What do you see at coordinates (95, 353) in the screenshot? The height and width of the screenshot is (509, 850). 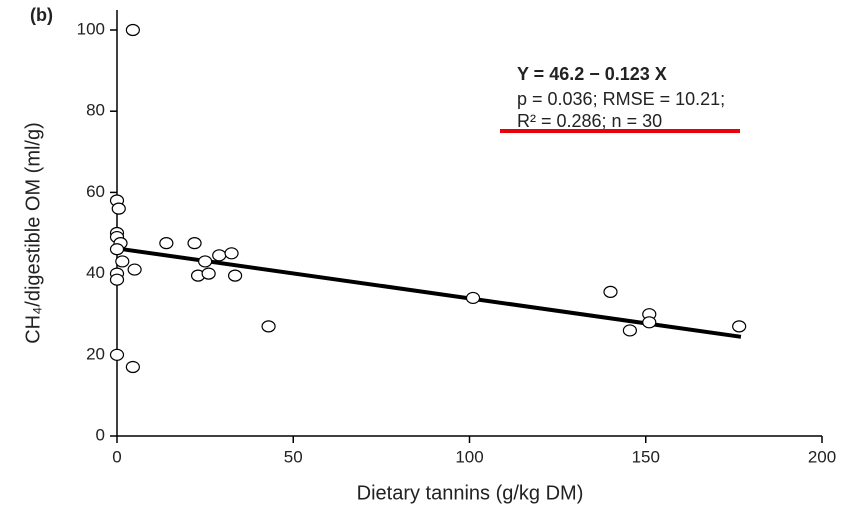 I see `y-tick-label: 20` at bounding box center [95, 353].